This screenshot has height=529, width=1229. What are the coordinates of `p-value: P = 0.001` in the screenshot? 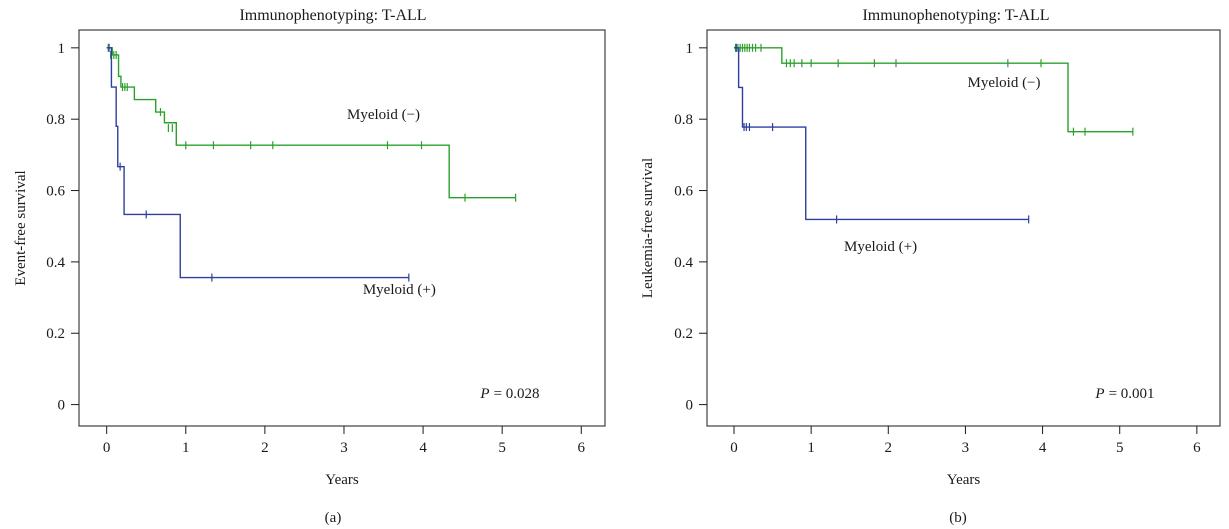 It's located at (1124, 394).